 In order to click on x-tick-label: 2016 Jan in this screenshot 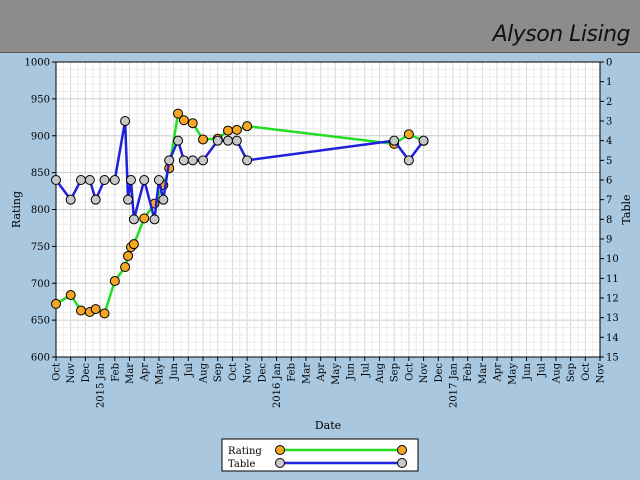, I will do `click(277, 385)`.